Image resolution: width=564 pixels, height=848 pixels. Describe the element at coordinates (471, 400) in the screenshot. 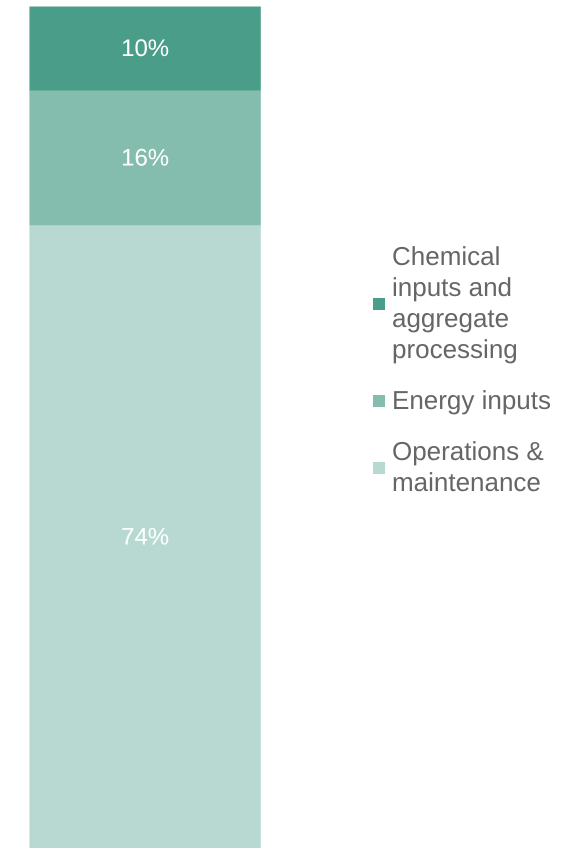

I see `legend-label: Energy inputs` at that location.